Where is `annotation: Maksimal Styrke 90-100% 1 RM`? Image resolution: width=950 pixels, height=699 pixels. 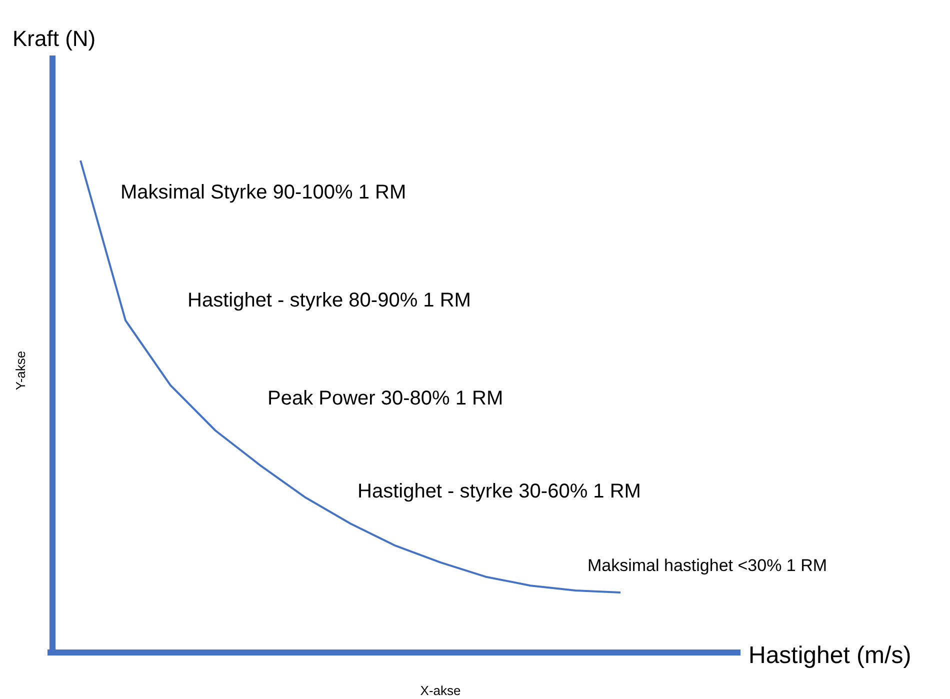 annotation: Maksimal Styrke 90-100% 1 RM is located at coordinates (263, 193).